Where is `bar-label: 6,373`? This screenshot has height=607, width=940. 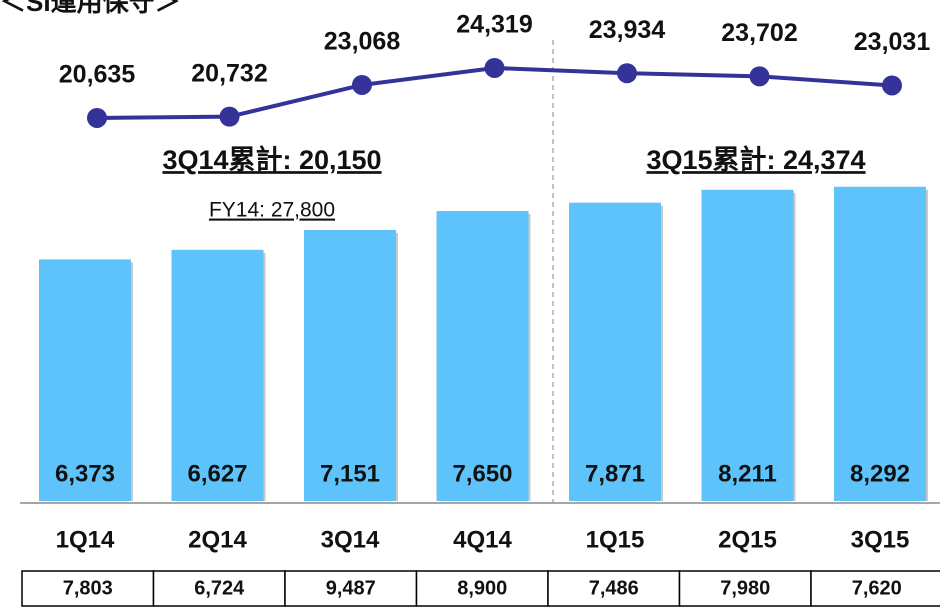
bar-label: 6,373 is located at coordinates (85, 473).